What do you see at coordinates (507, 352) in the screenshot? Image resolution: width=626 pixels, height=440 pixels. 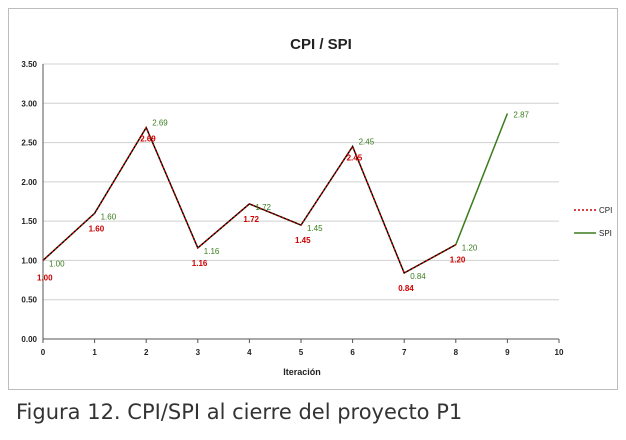 I see `x-tick-label: 9` at bounding box center [507, 352].